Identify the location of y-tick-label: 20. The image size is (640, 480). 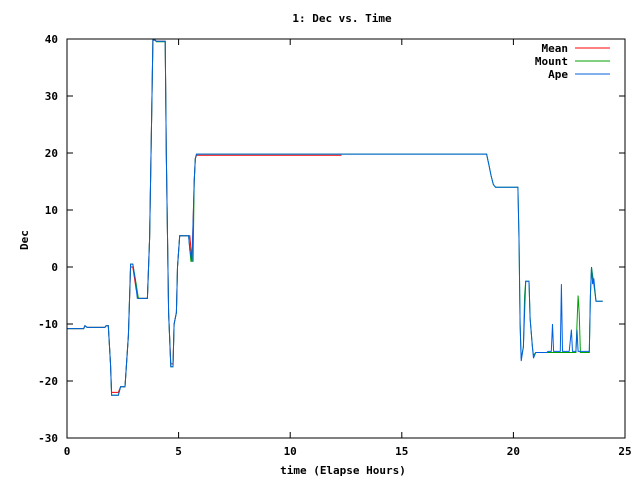
(51, 153).